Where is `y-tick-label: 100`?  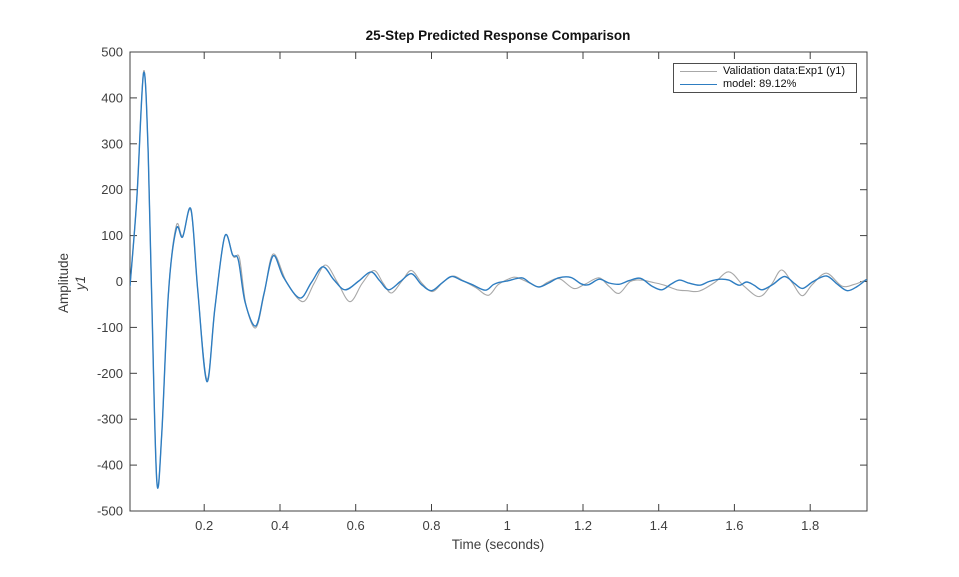
y-tick-label: 100 is located at coordinates (112, 235).